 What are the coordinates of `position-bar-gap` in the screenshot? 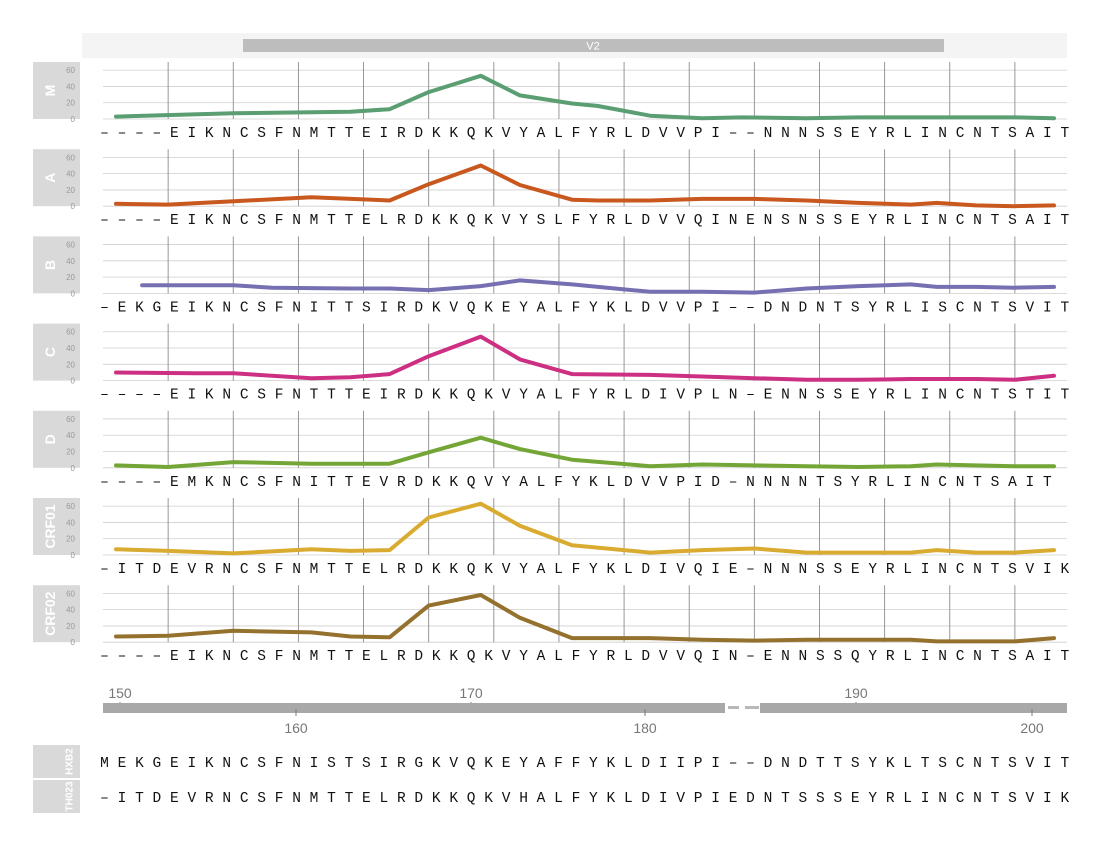 It's located at (733, 707).